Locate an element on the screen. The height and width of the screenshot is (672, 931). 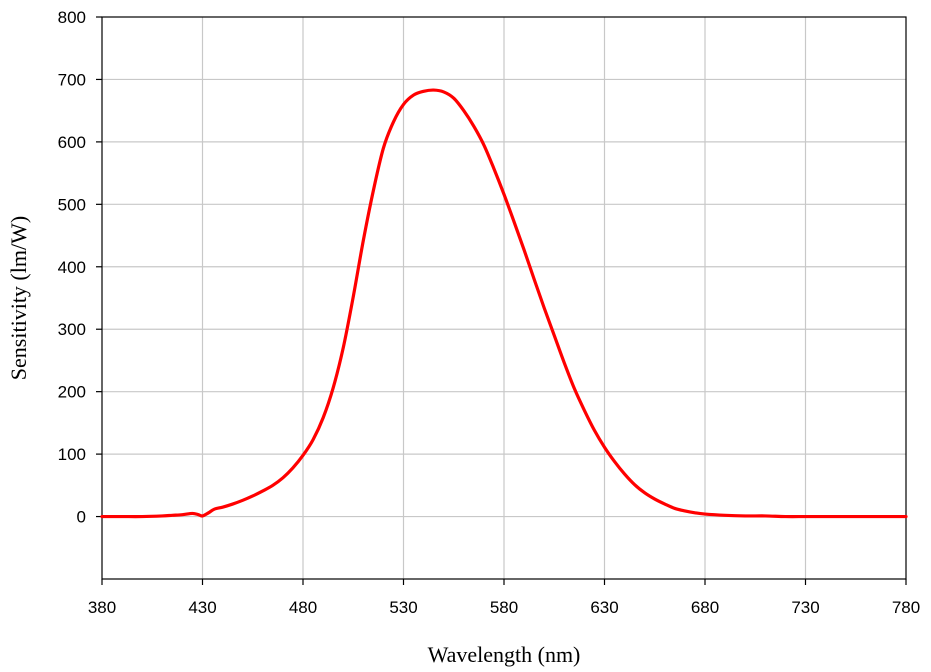
x-tick-label: 380 is located at coordinates (102, 607).